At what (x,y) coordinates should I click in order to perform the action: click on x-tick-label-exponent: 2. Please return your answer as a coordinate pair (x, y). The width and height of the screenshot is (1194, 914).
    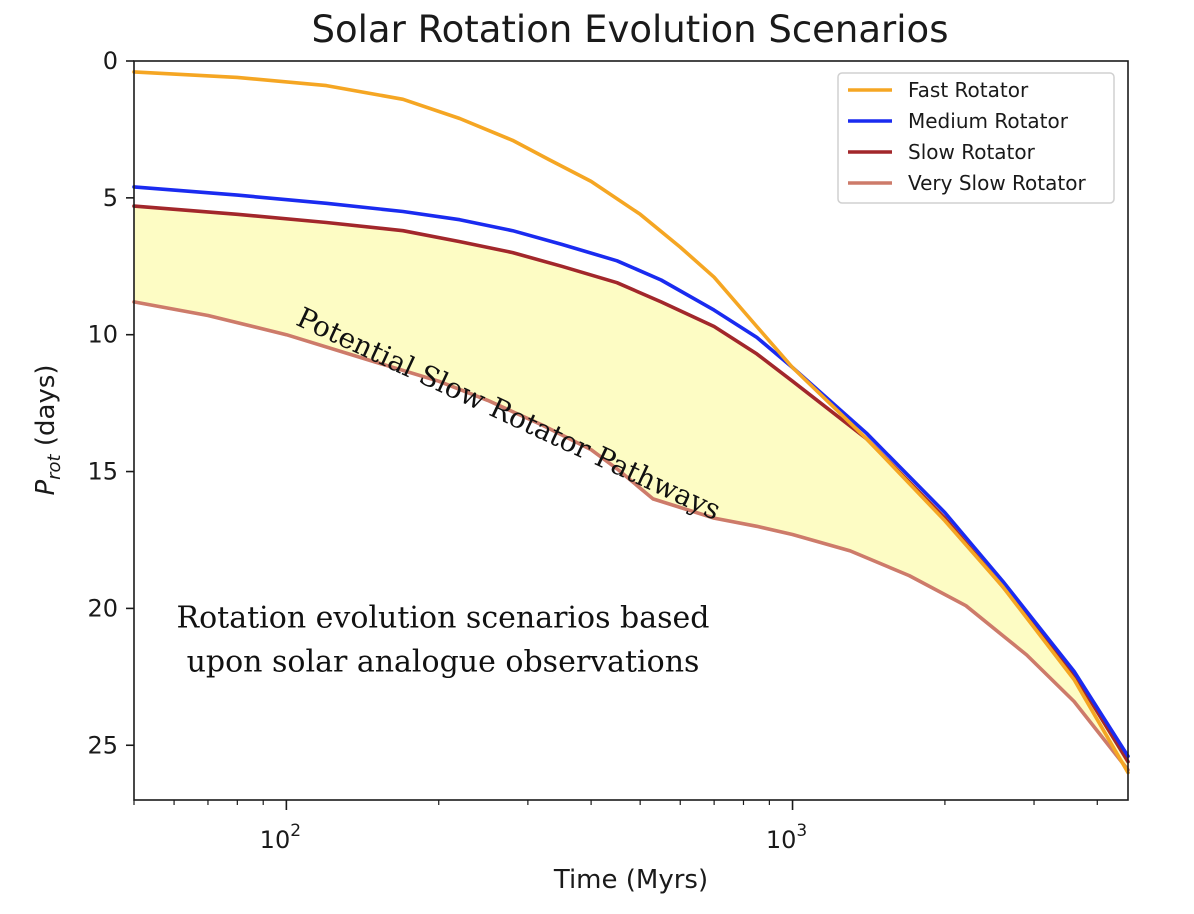
    Looking at the image, I should click on (295, 831).